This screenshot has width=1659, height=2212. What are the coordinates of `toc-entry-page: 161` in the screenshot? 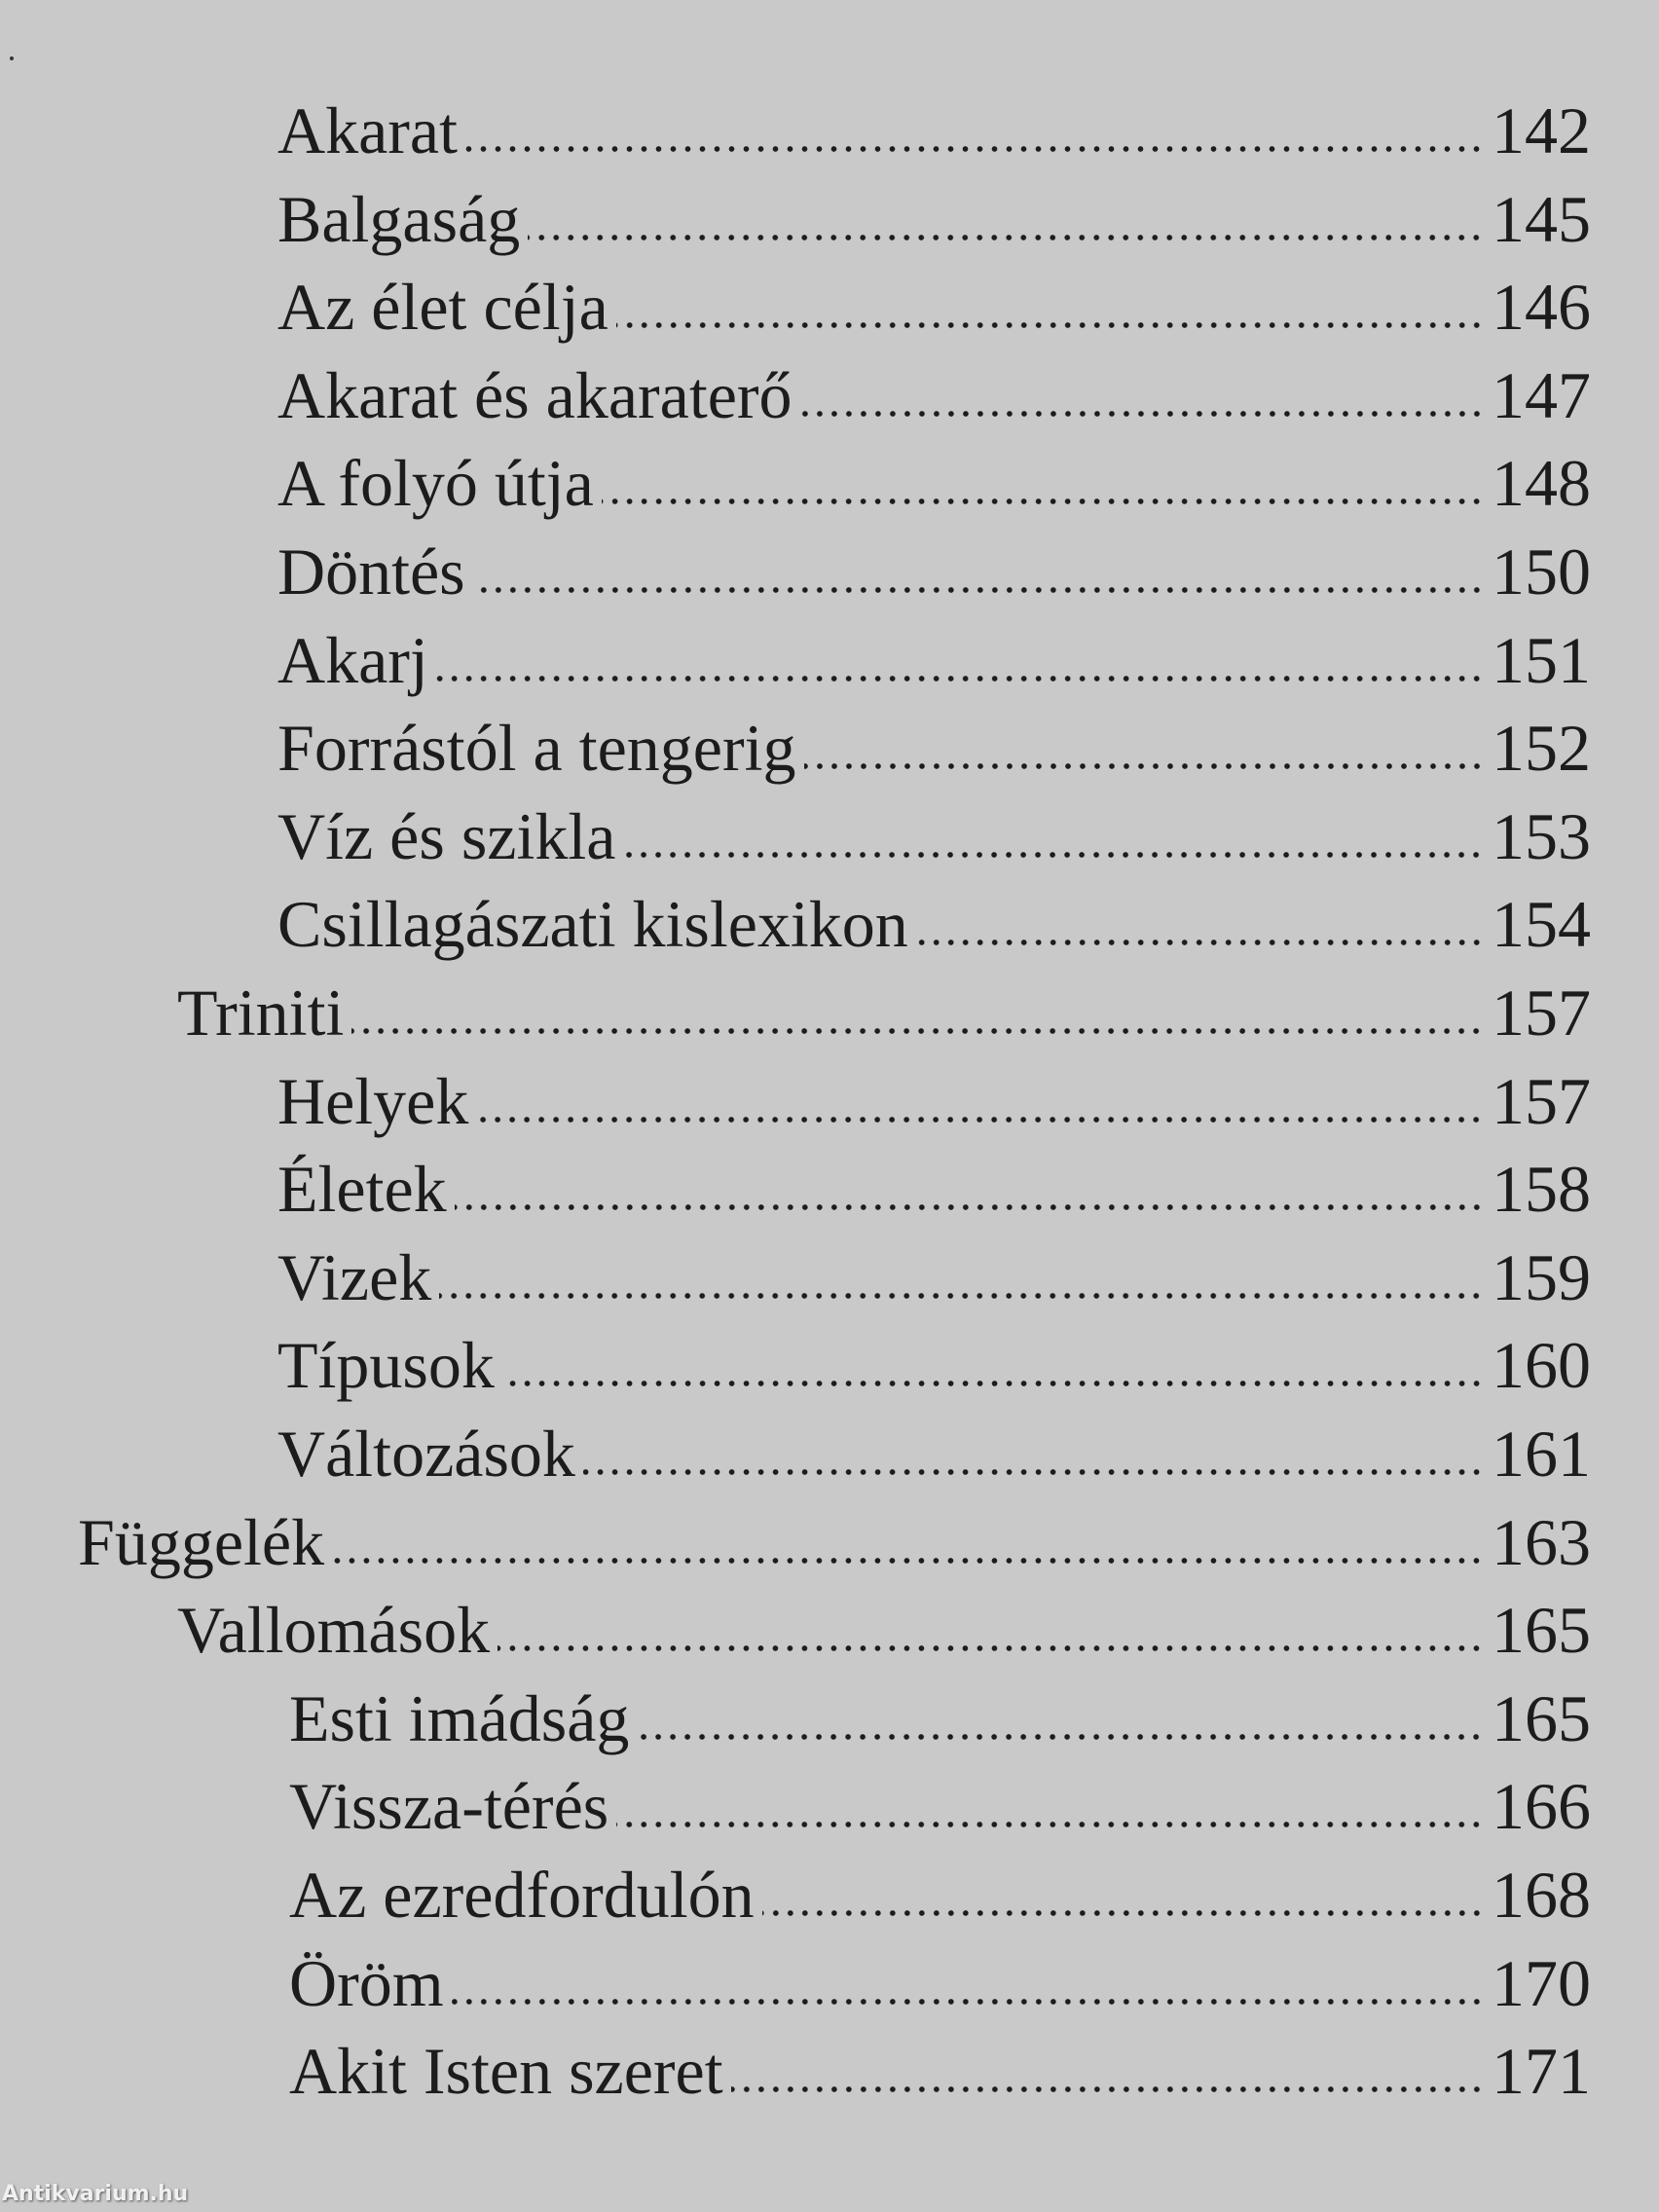 It's located at (1541, 1454).